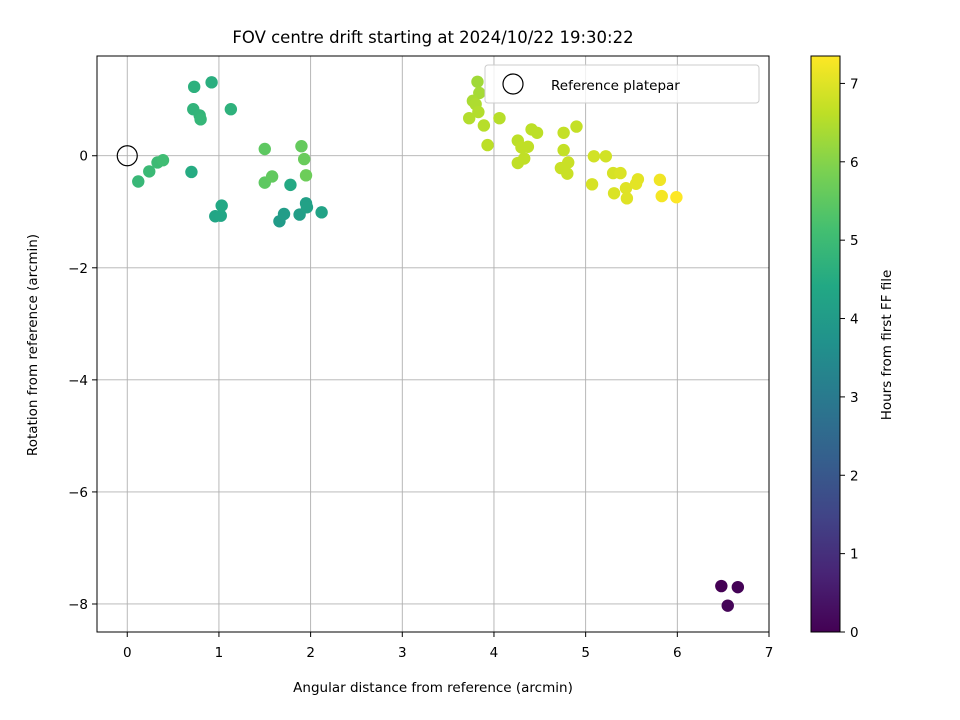  What do you see at coordinates (219, 653) in the screenshot?
I see `x-tick-label: 1` at bounding box center [219, 653].